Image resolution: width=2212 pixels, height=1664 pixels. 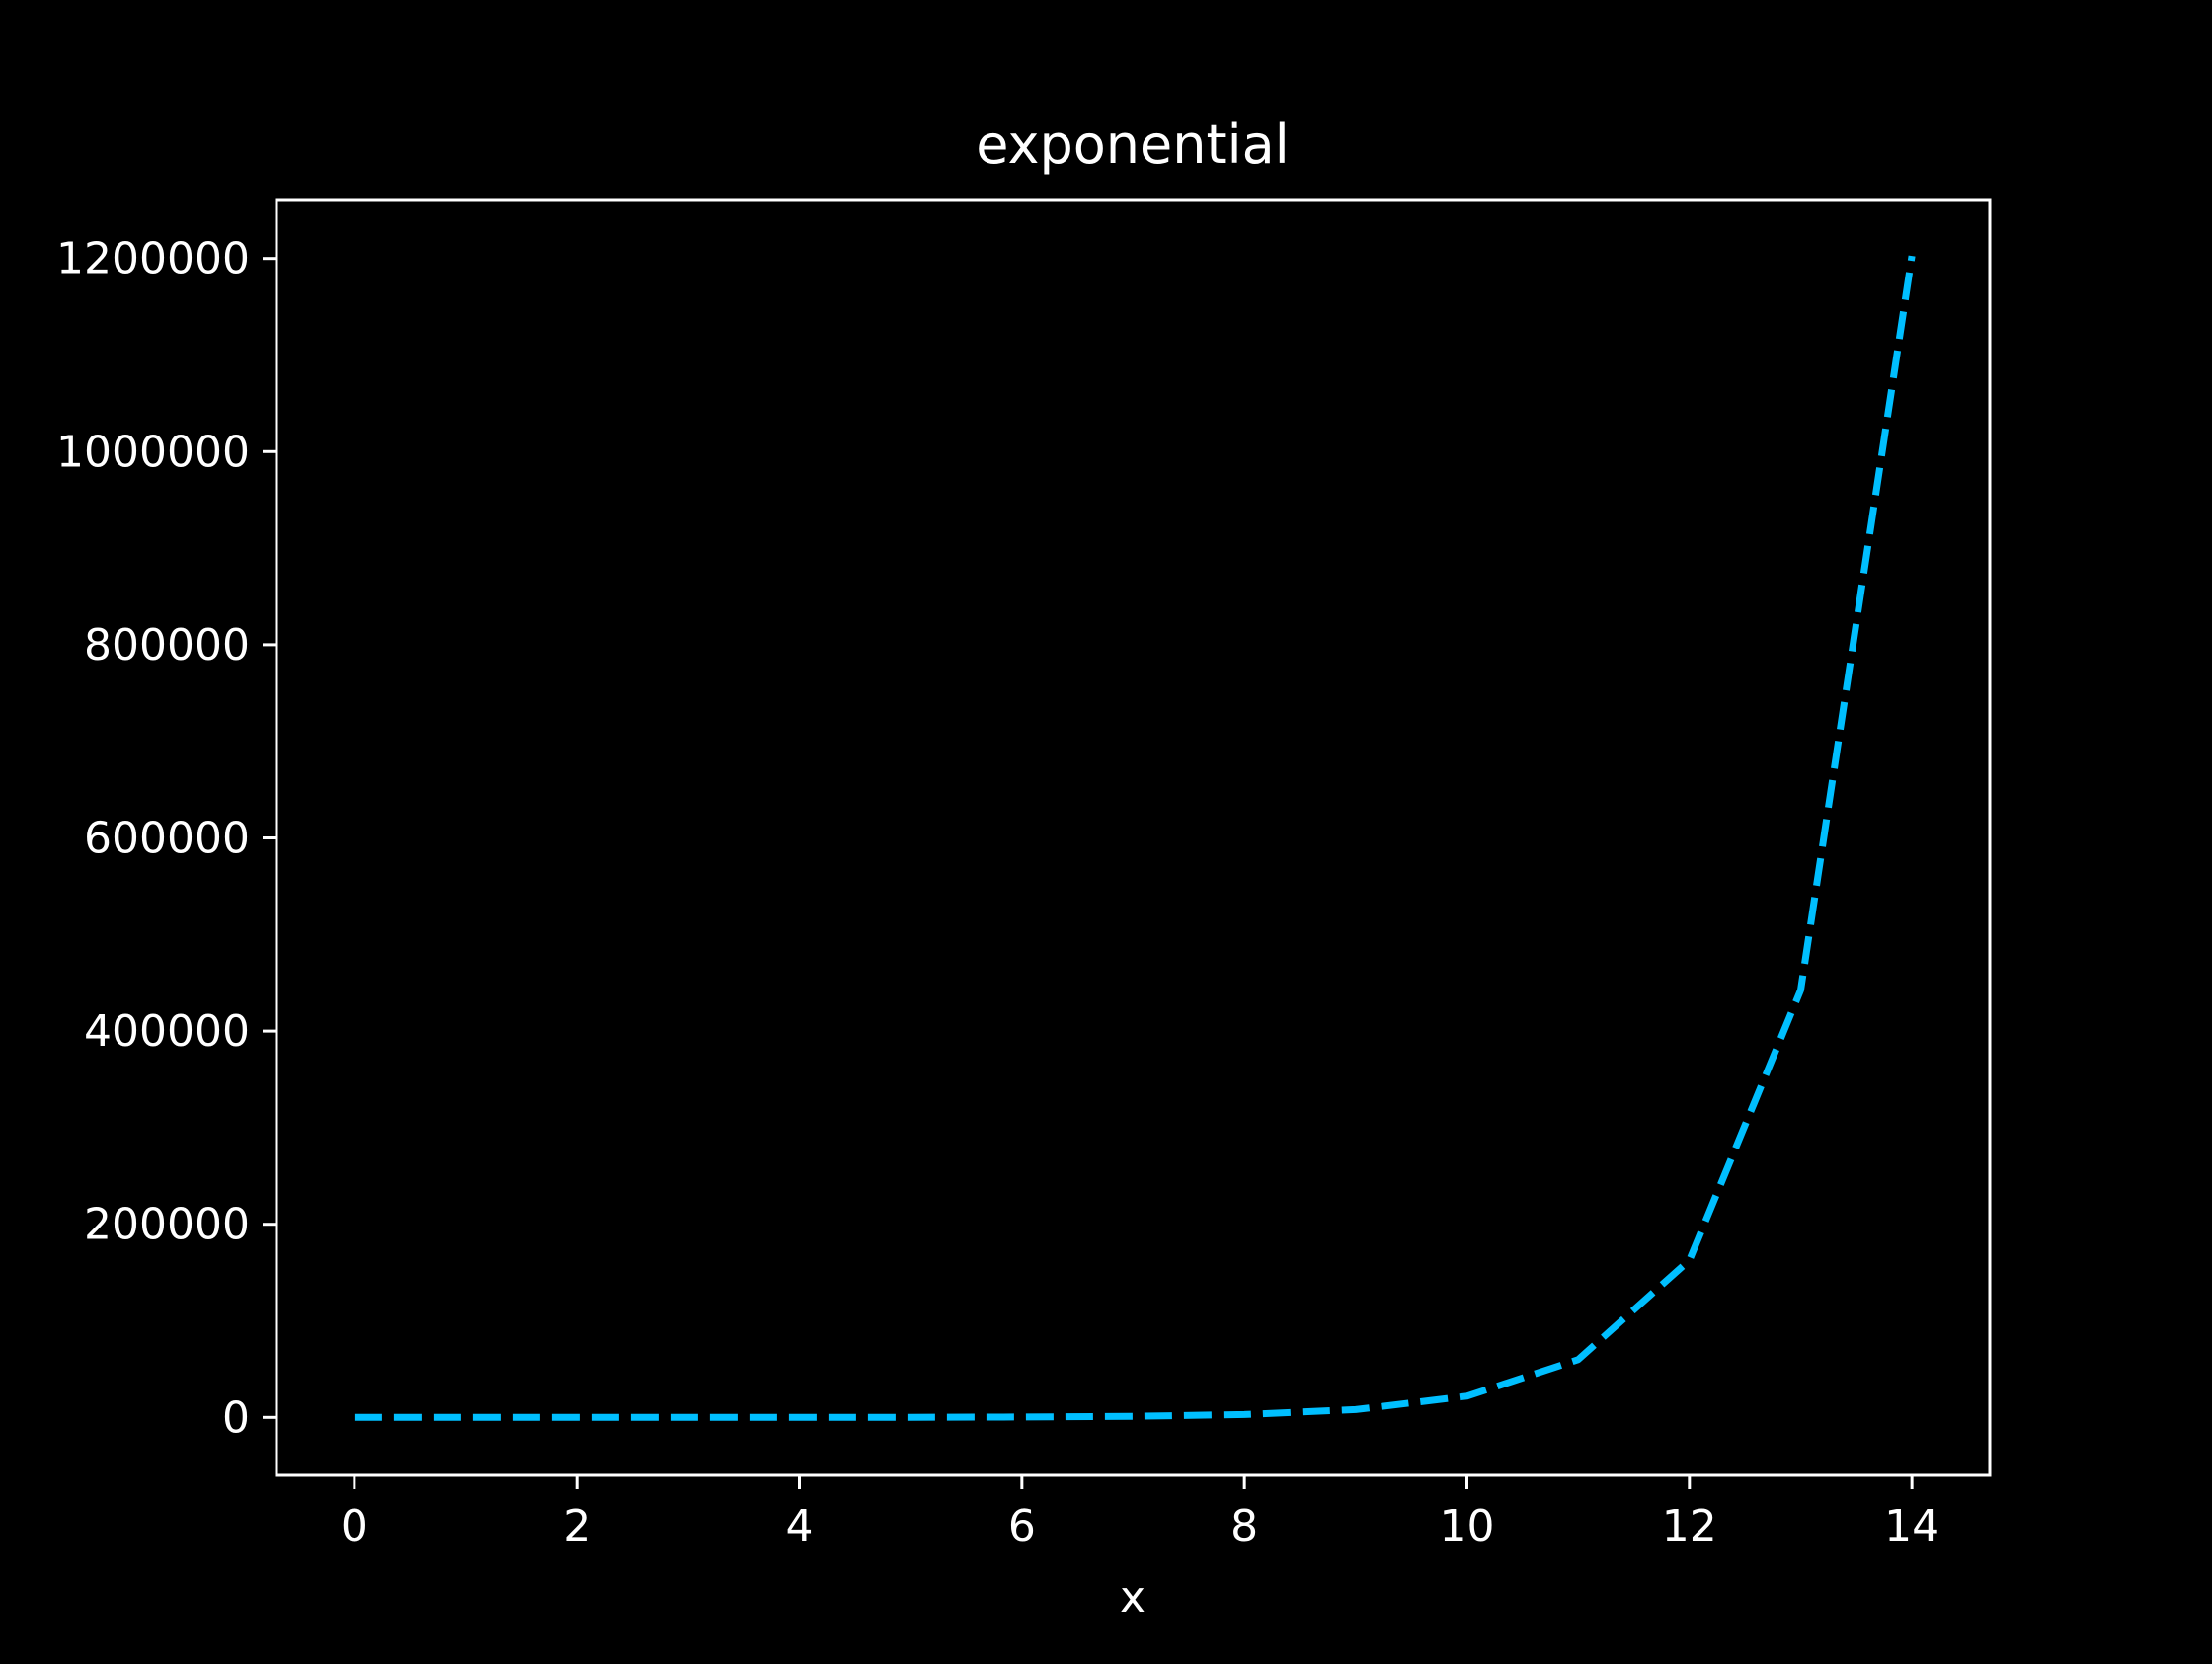 What do you see at coordinates (800, 1526) in the screenshot?
I see `x-tick-label: 4` at bounding box center [800, 1526].